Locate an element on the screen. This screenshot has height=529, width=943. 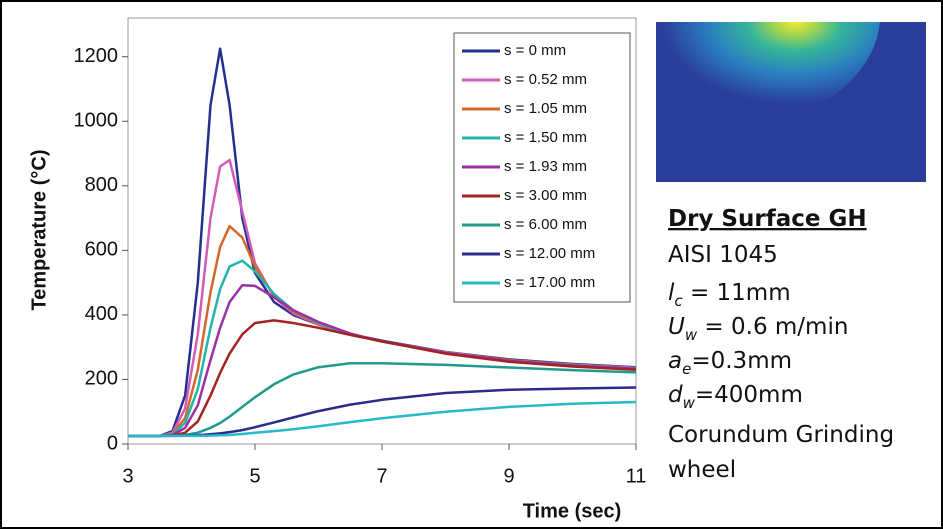
parameter: ae=0.3mm is located at coordinates (730, 363).